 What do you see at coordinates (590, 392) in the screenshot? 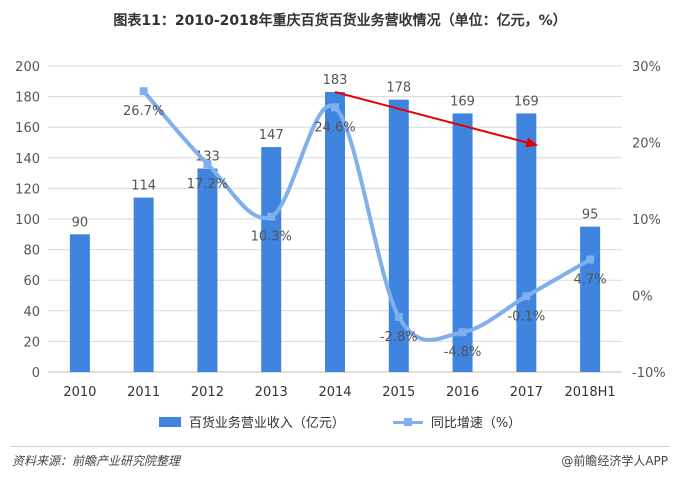
I see `x-tick-label: 2018H1` at bounding box center [590, 392].